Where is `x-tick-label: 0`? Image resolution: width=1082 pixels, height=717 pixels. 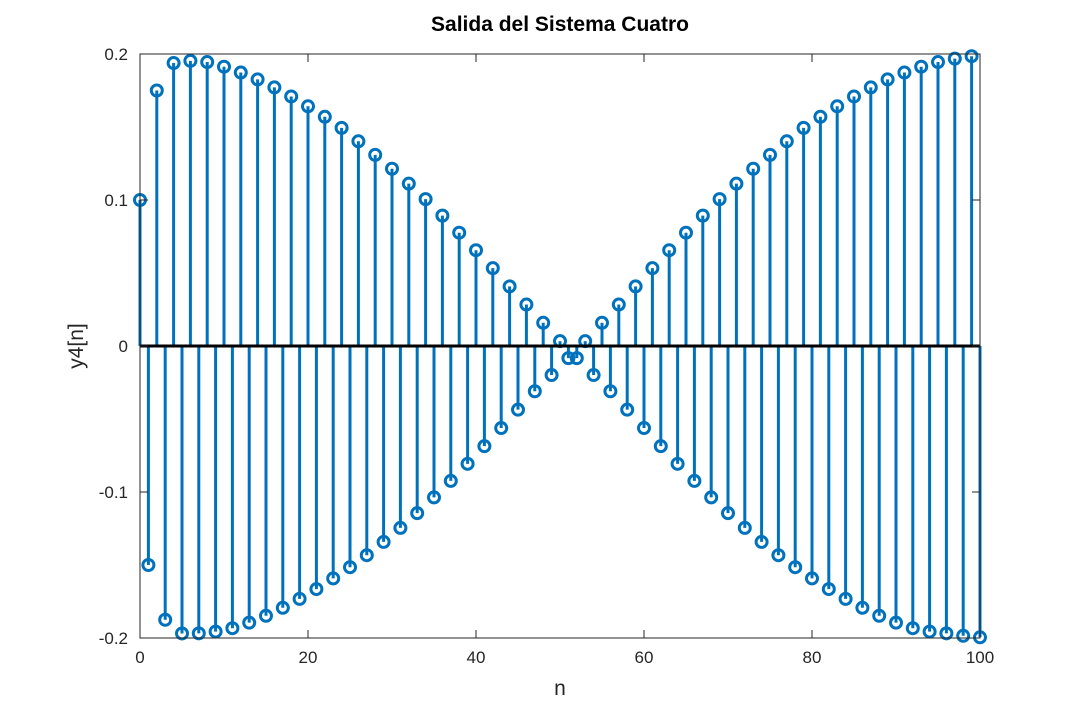
x-tick-label: 0 is located at coordinates (139, 657).